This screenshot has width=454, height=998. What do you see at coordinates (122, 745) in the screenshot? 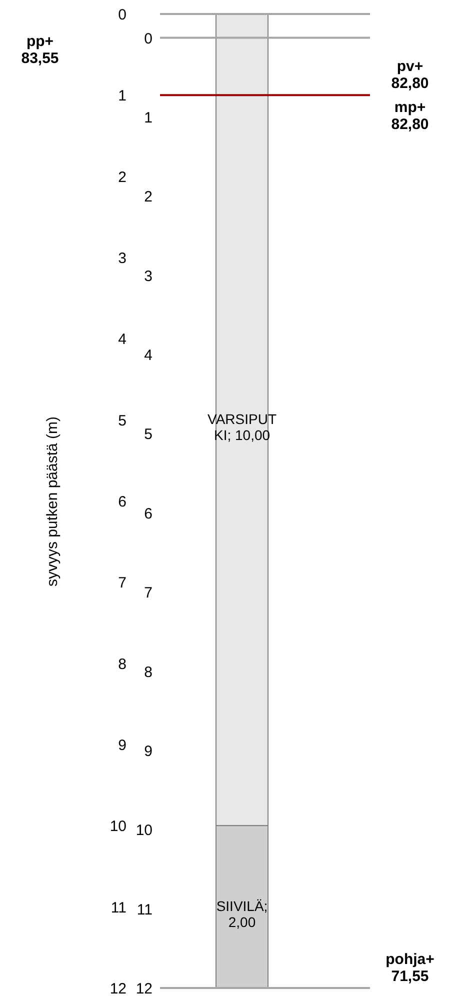
I see `y-tick-label: 9` at bounding box center [122, 745].